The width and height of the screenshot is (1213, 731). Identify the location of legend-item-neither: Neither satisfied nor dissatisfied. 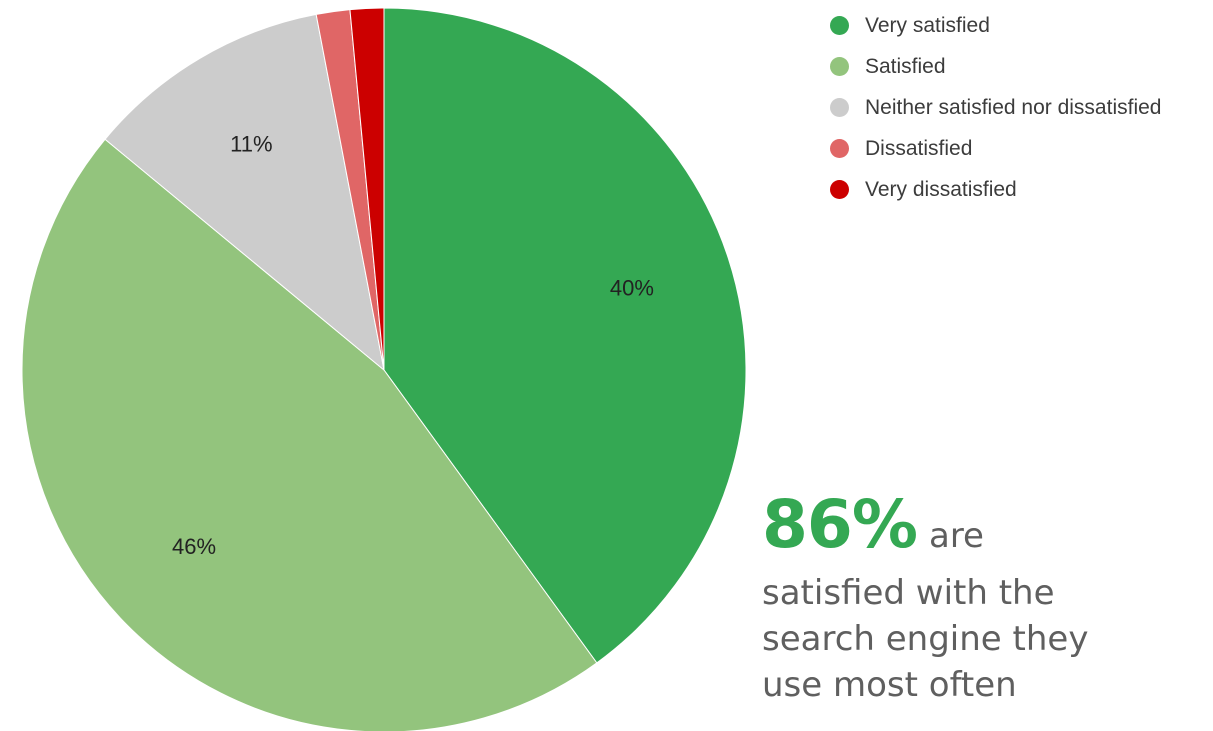
(995, 107).